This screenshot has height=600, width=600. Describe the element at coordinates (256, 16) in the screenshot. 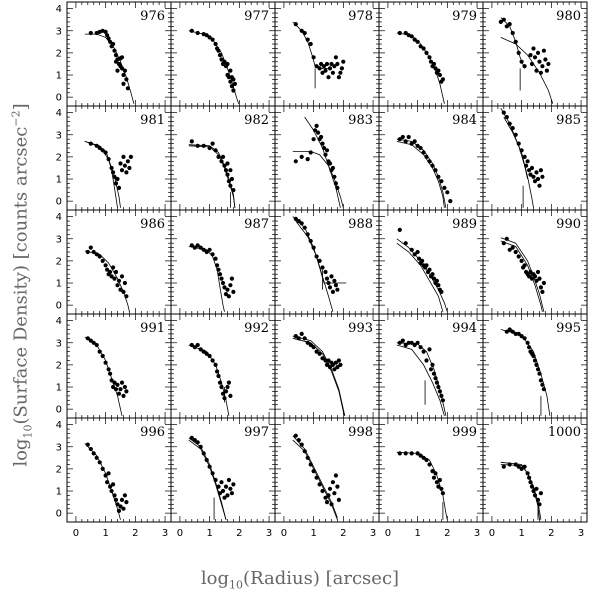

I see `panel-label: 977` at that location.